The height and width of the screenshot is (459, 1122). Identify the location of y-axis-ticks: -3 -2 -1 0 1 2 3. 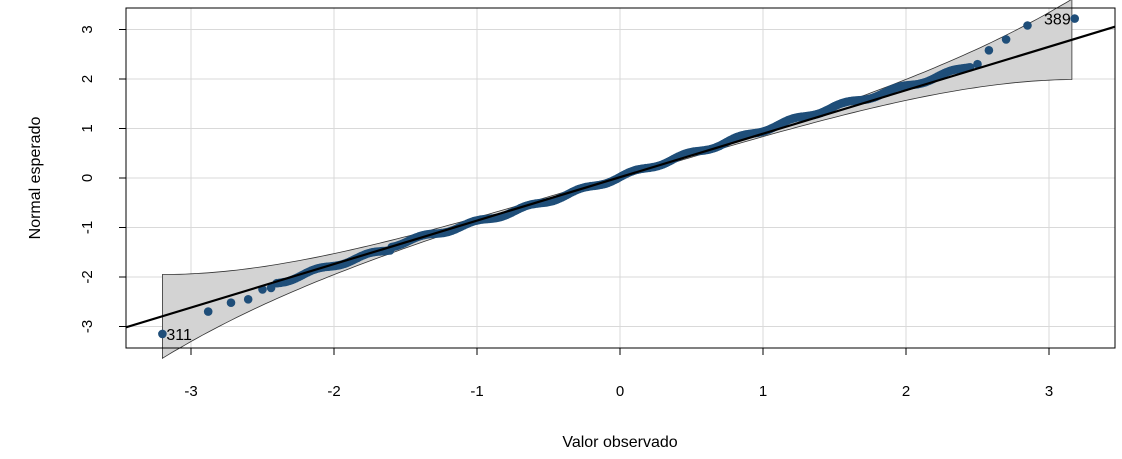
(102, 179).